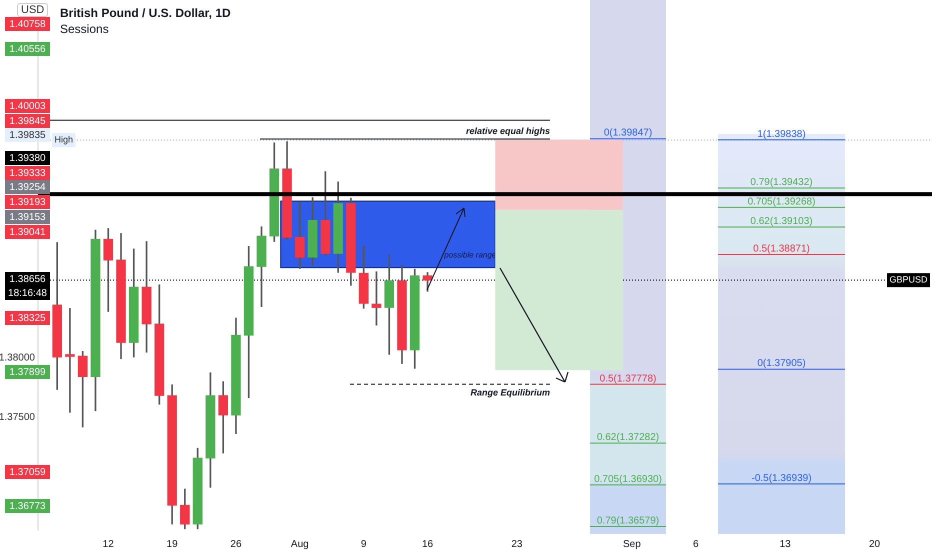 Image resolution: width=932 pixels, height=550 pixels. Describe the element at coordinates (781, 134) in the screenshot. I see `ref-line-label: 1(1.39838)` at that location.